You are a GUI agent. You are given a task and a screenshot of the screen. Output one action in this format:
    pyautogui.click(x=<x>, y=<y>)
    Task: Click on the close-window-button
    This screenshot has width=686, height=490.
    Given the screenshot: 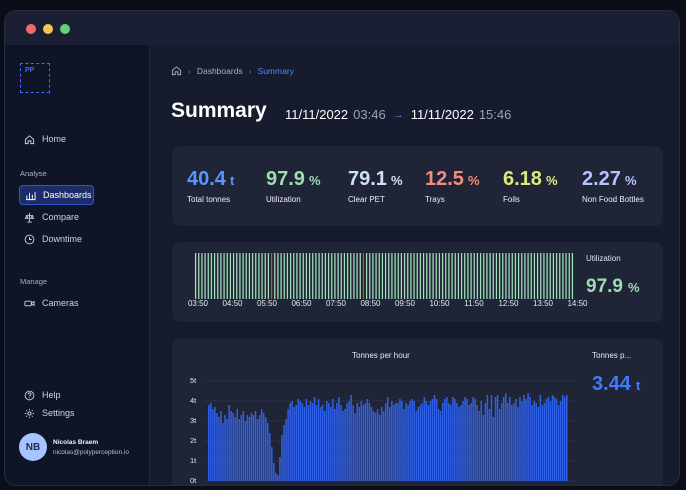 What is the action you would take?
    pyautogui.click(x=31, y=29)
    